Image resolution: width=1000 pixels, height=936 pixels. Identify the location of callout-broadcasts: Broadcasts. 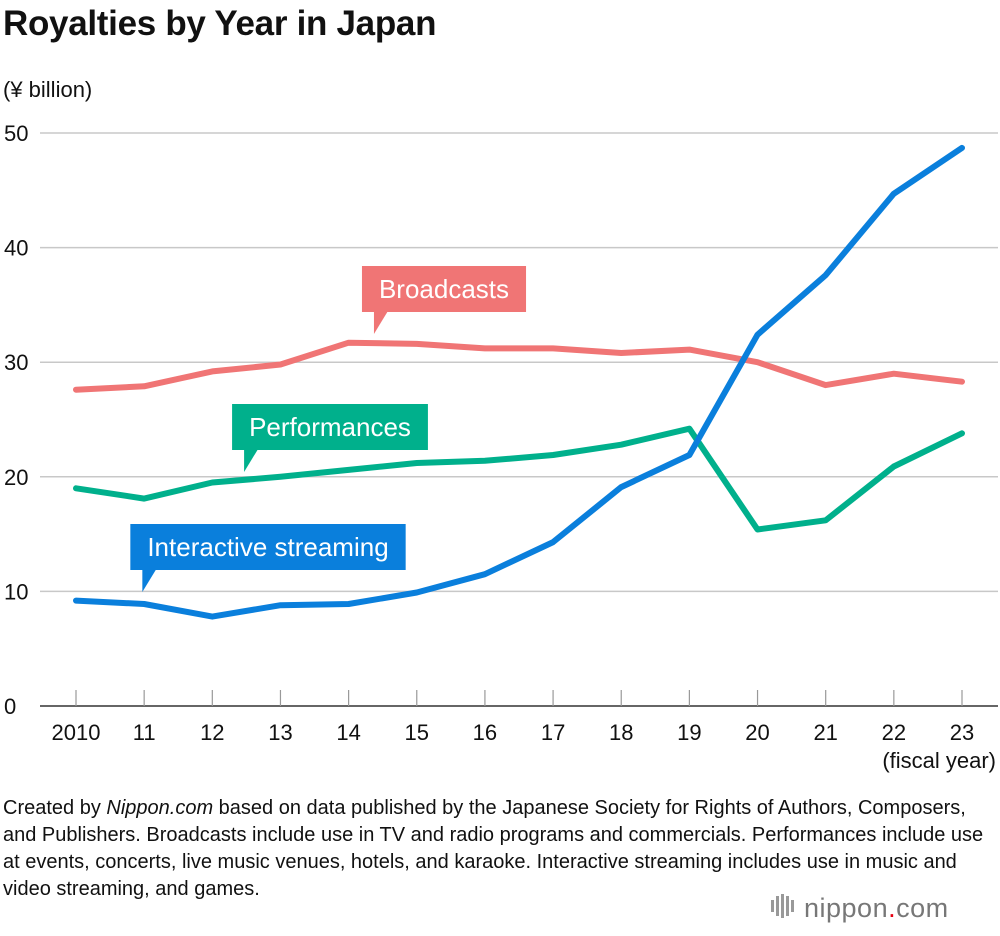
(444, 300).